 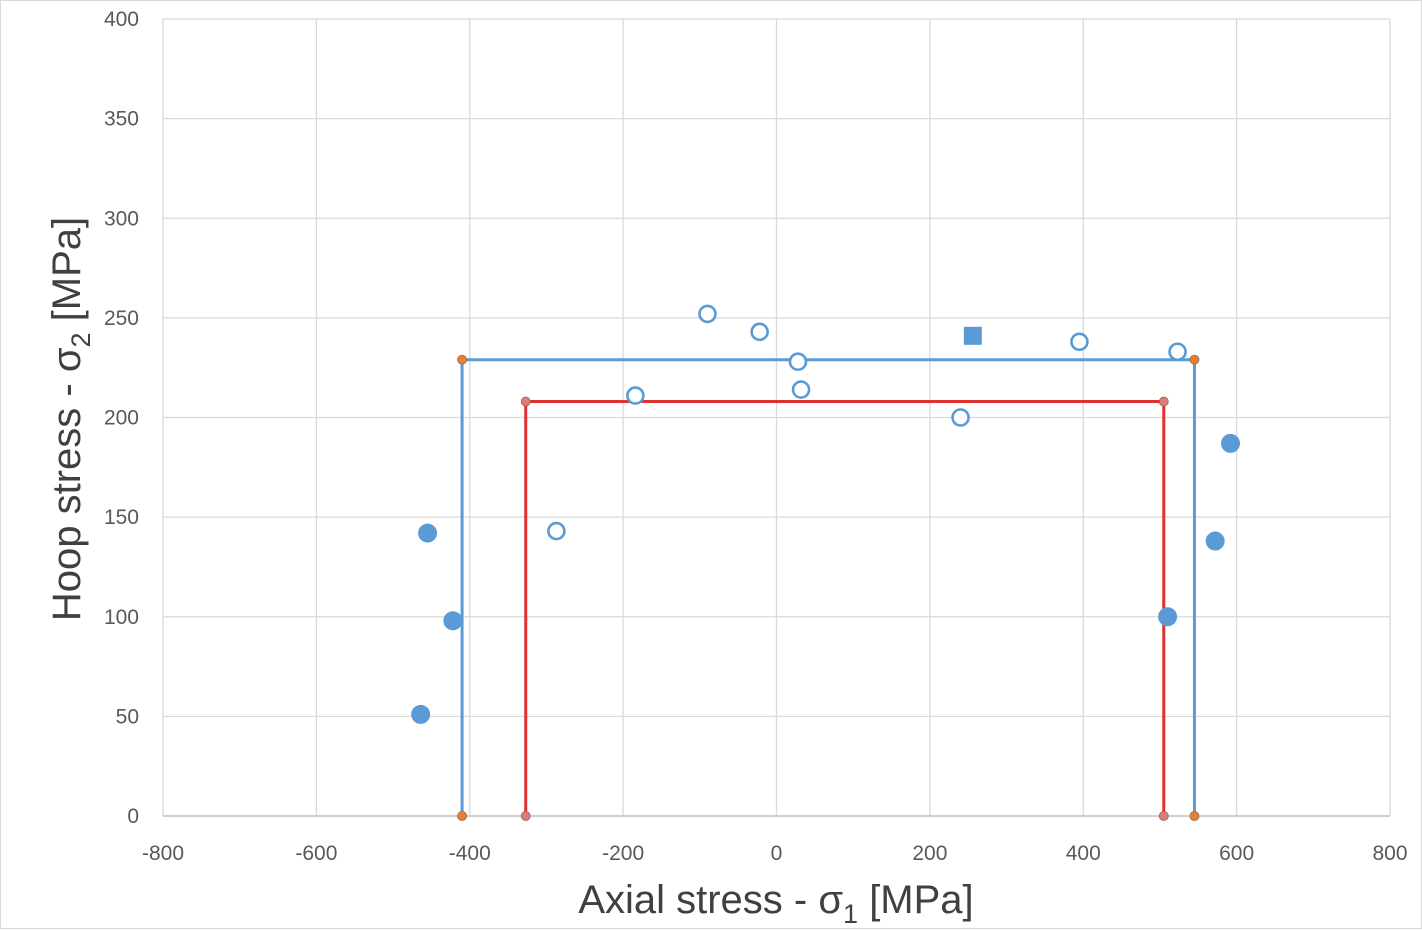 What do you see at coordinates (777, 853) in the screenshot?
I see `x-tick-label: 0` at bounding box center [777, 853].